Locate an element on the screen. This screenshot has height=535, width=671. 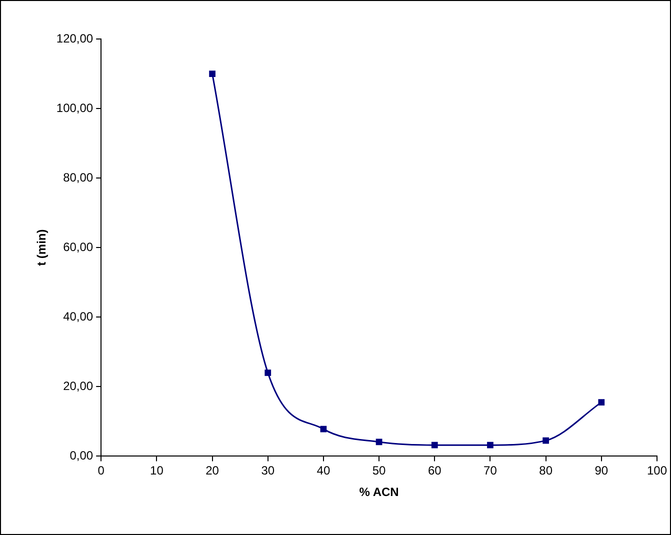
x-tick-label: 90 is located at coordinates (601, 471).